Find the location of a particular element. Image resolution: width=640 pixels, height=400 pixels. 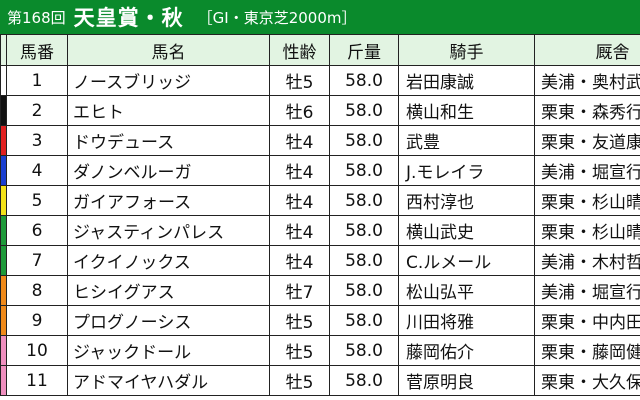

column-header-number: 馬番 is located at coordinates (37, 50).